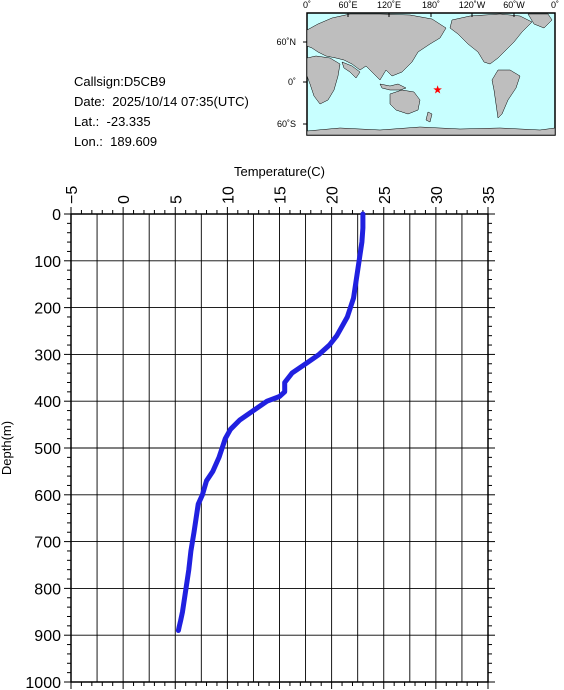 Image resolution: width=564 pixels, height=690 pixels. What do you see at coordinates (47, 262) in the screenshot?
I see `y-tick-label: 100` at bounding box center [47, 262].